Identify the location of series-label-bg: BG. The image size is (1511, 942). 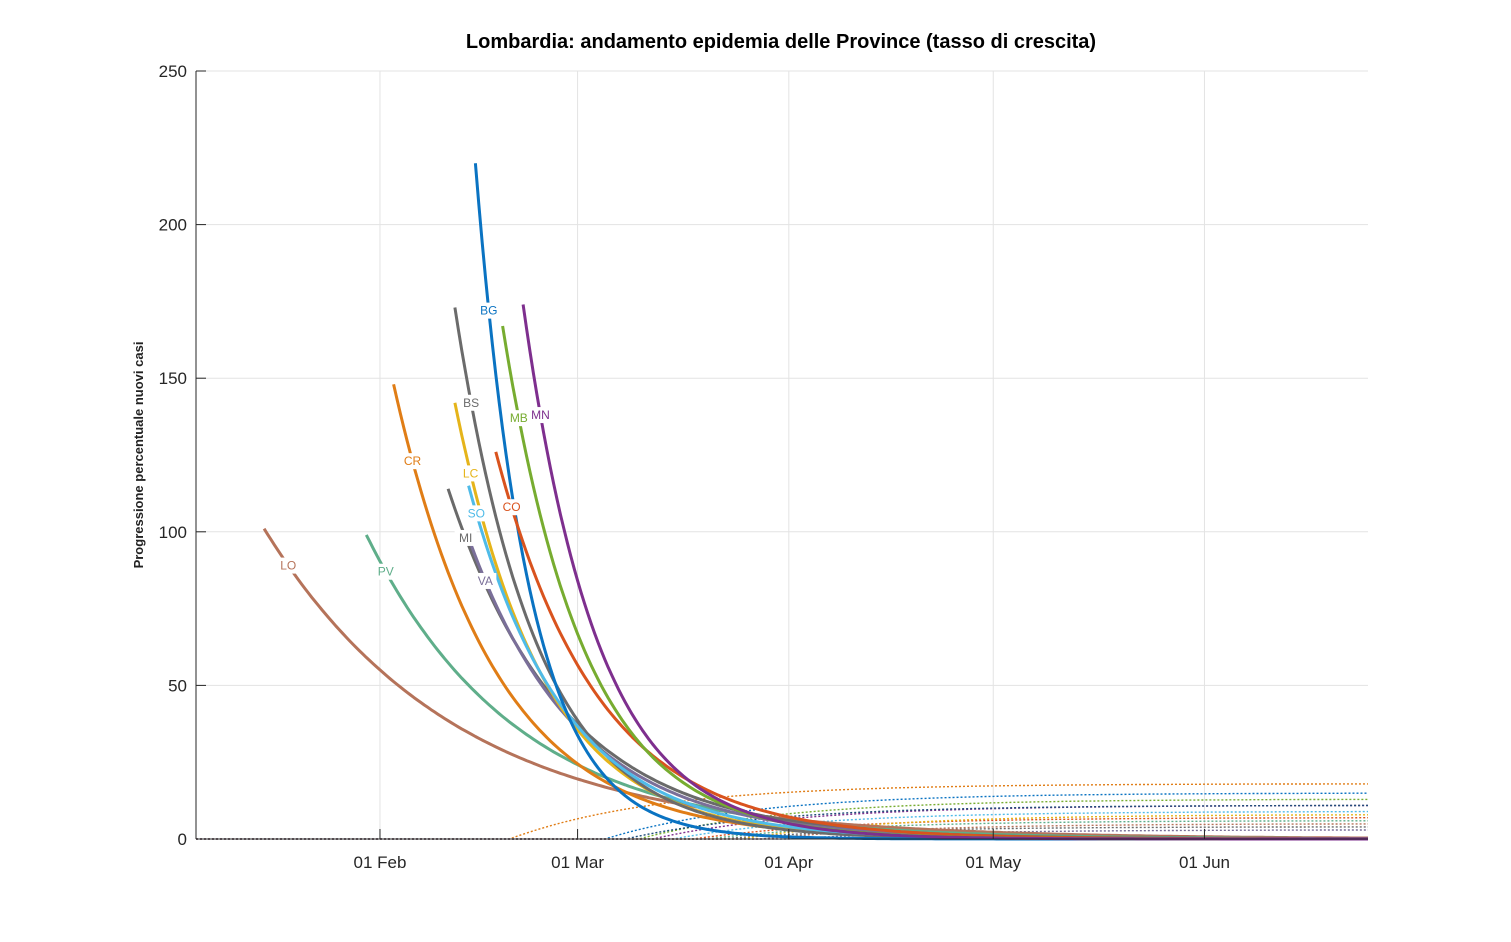
(488, 311).